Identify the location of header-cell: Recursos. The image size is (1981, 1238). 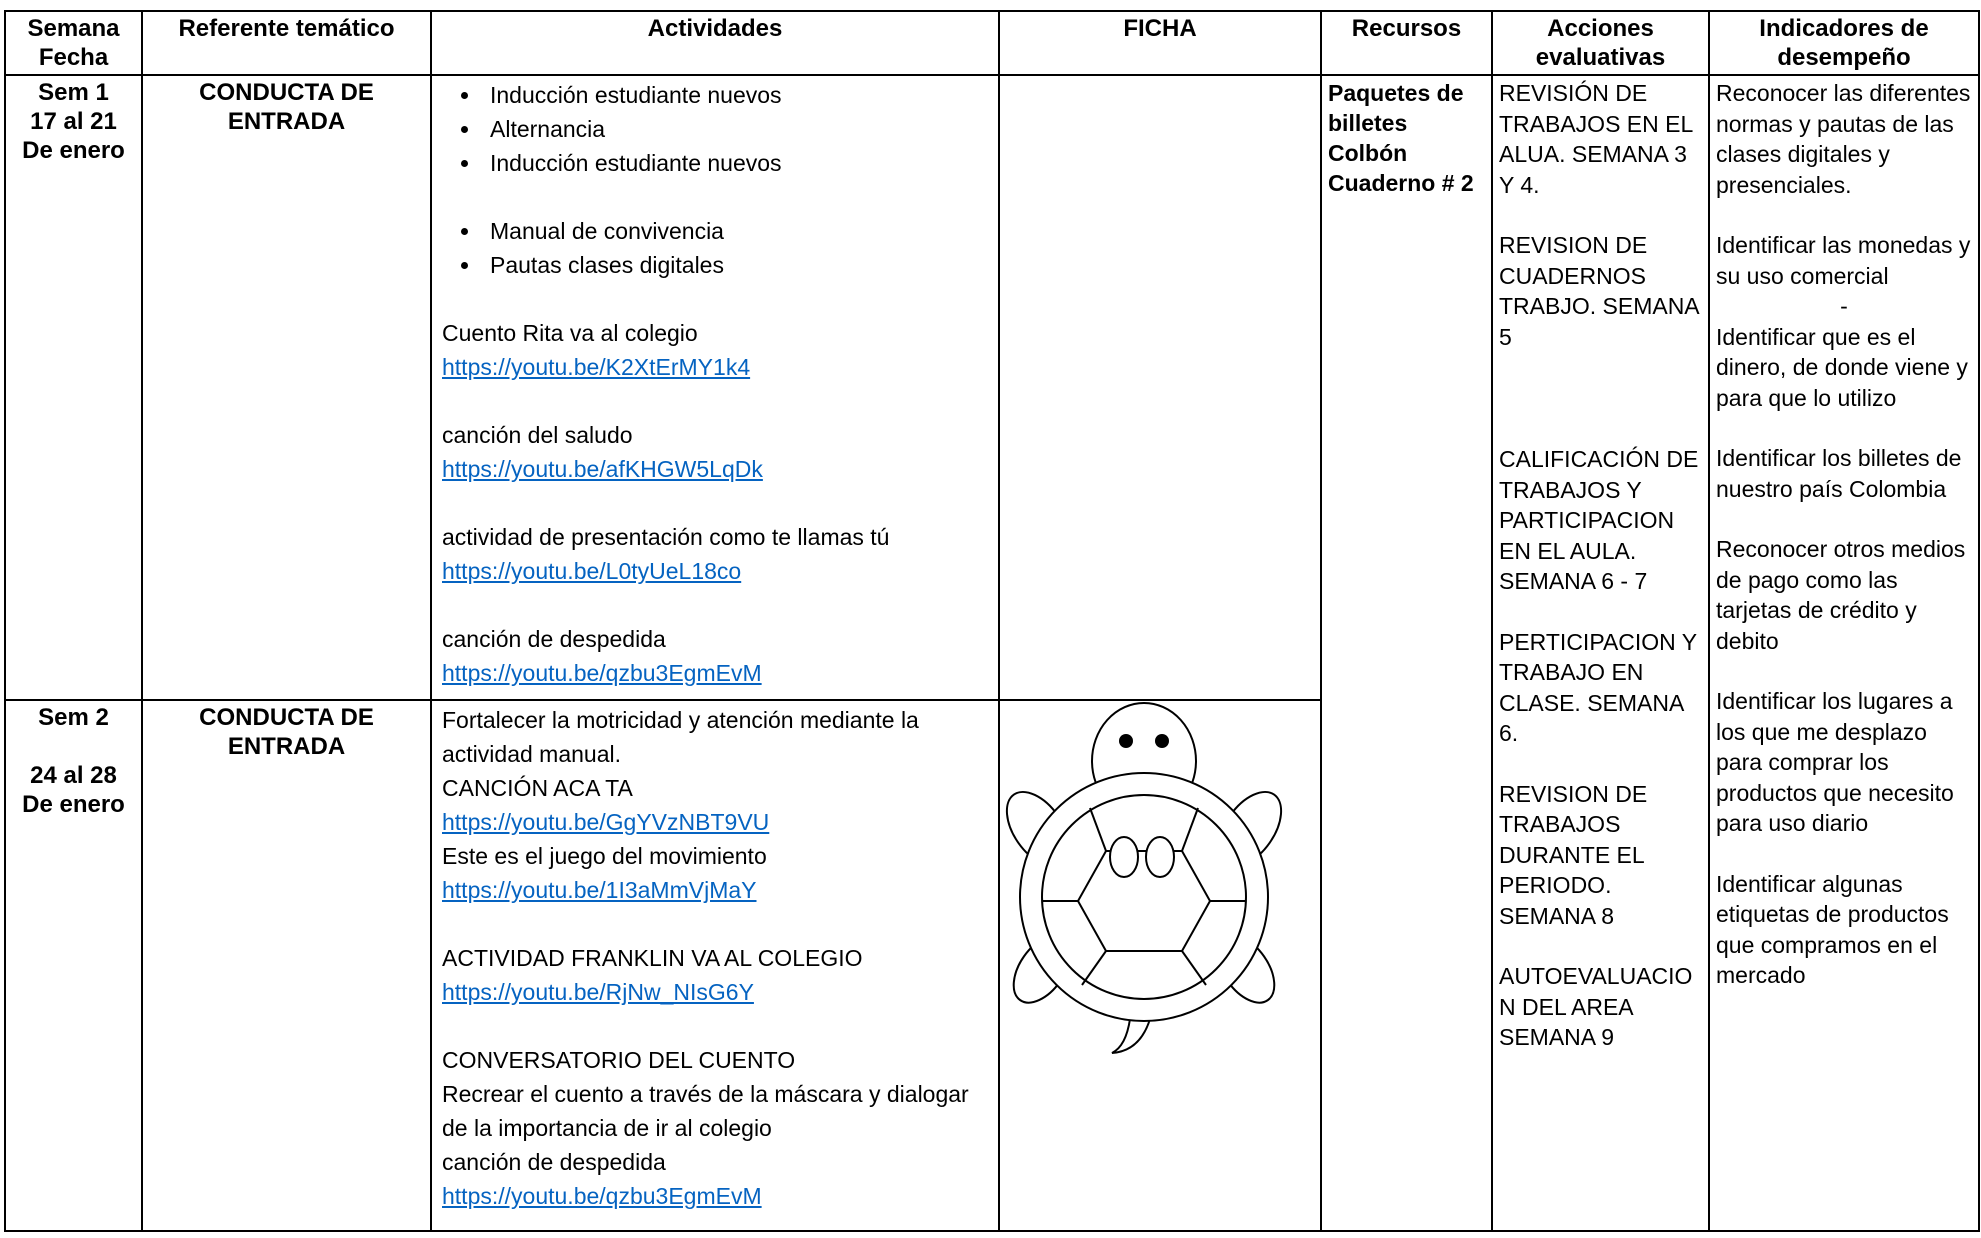
(1406, 43).